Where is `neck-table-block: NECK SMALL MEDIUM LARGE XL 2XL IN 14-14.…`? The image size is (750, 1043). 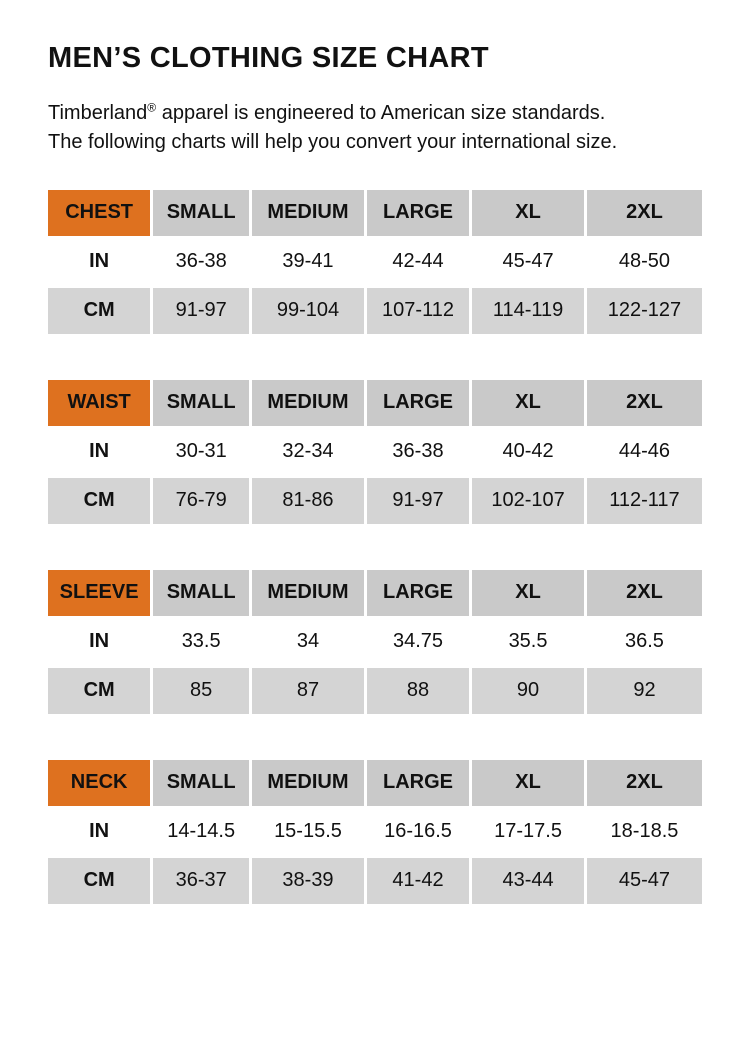
neck-table-block: NECK SMALL MEDIUM LARGE XL 2XL IN 14-14.… is located at coordinates (375, 832).